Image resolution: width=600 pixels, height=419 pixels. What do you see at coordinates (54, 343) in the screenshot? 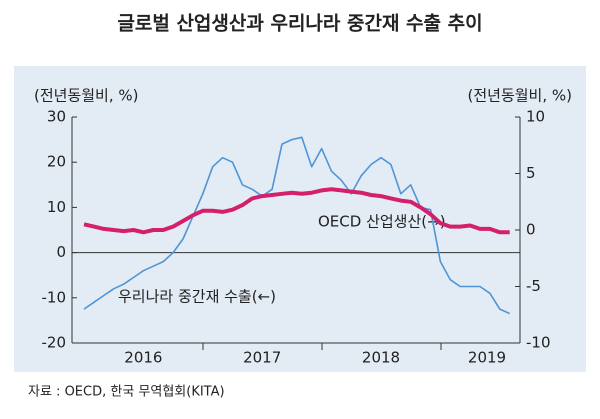
I see `y-tick-label: -20` at bounding box center [54, 343].